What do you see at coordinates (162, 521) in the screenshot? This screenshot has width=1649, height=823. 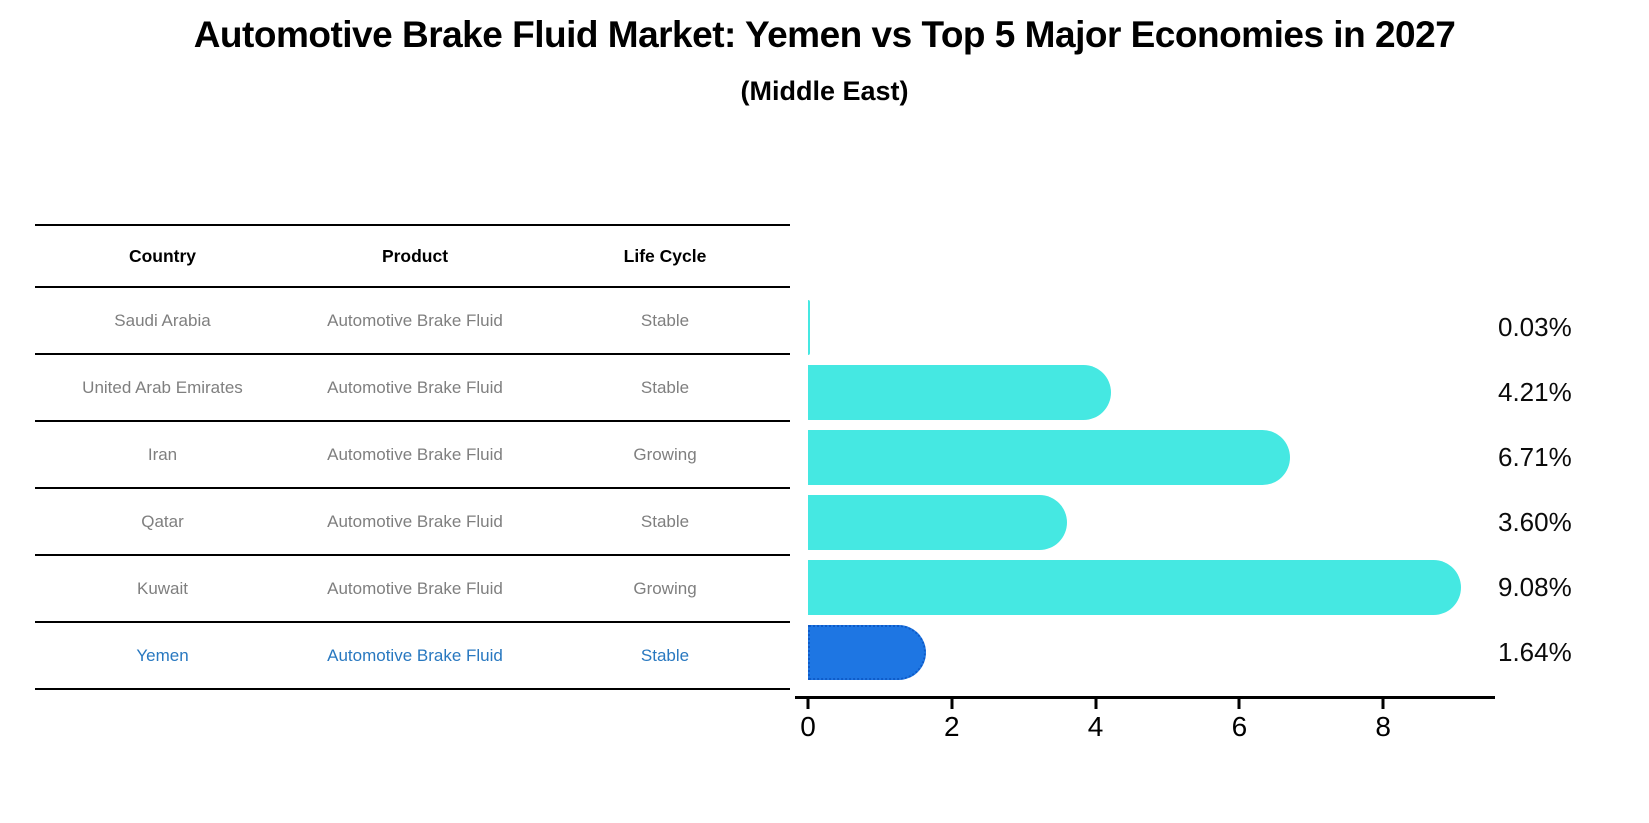 I see `cell-country: Qatar` at bounding box center [162, 521].